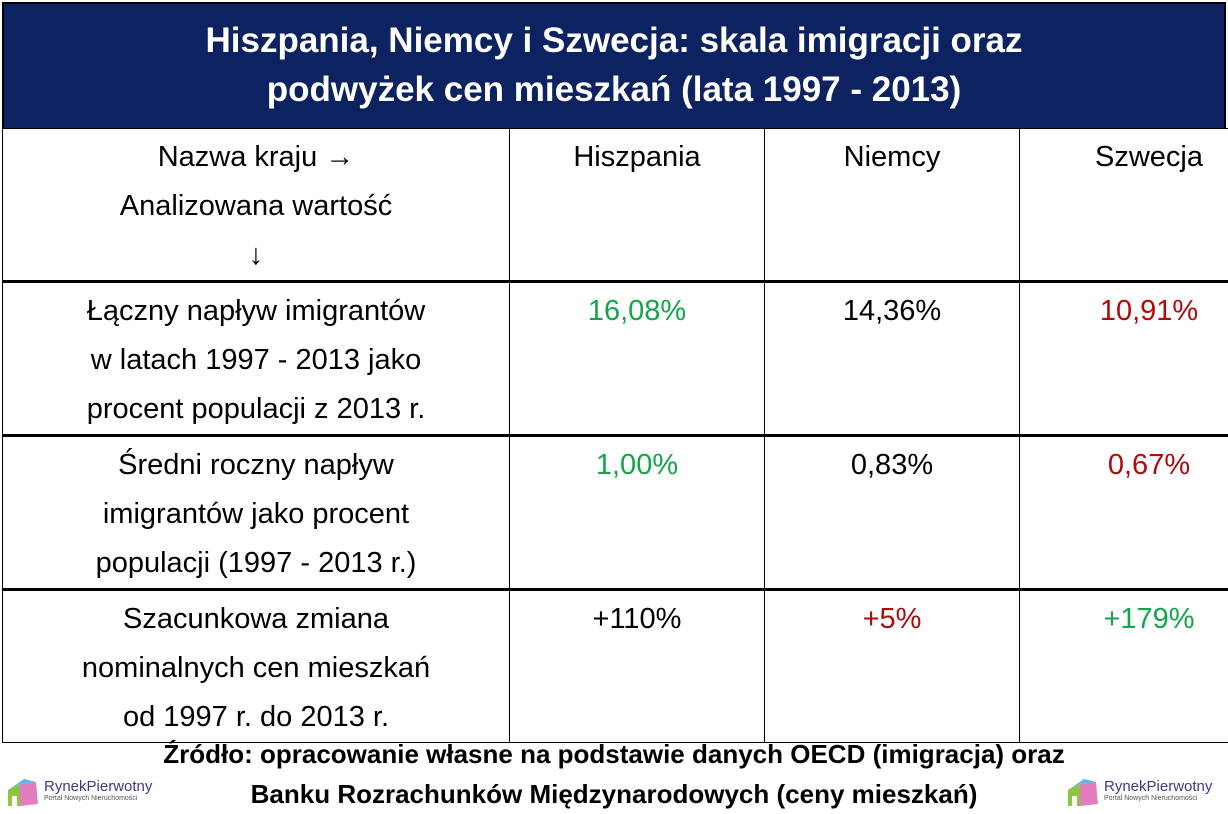 The width and height of the screenshot is (1228, 814). I want to click on value-cell-sweden: 10,91%, so click(1123, 358).